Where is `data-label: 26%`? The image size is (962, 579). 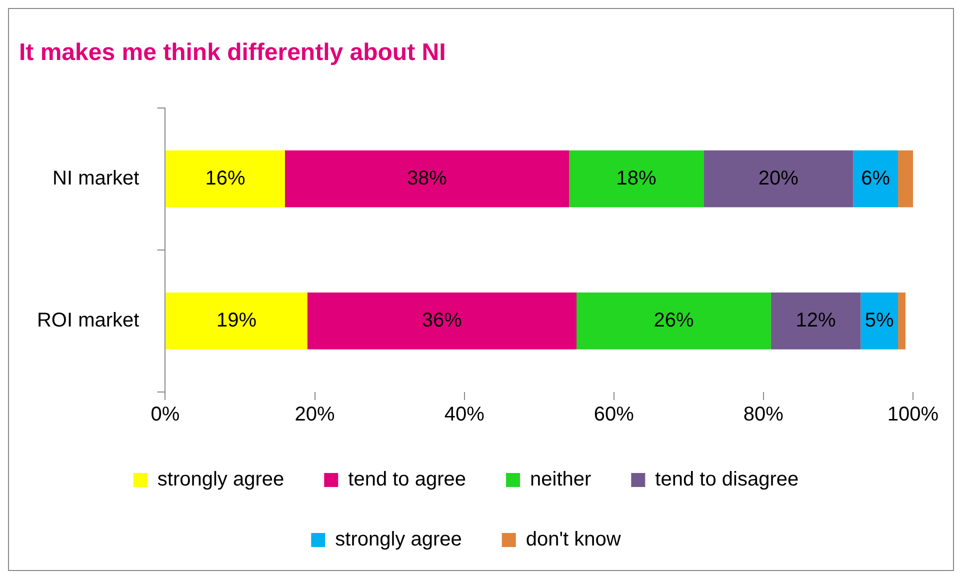
data-label: 26% is located at coordinates (674, 320).